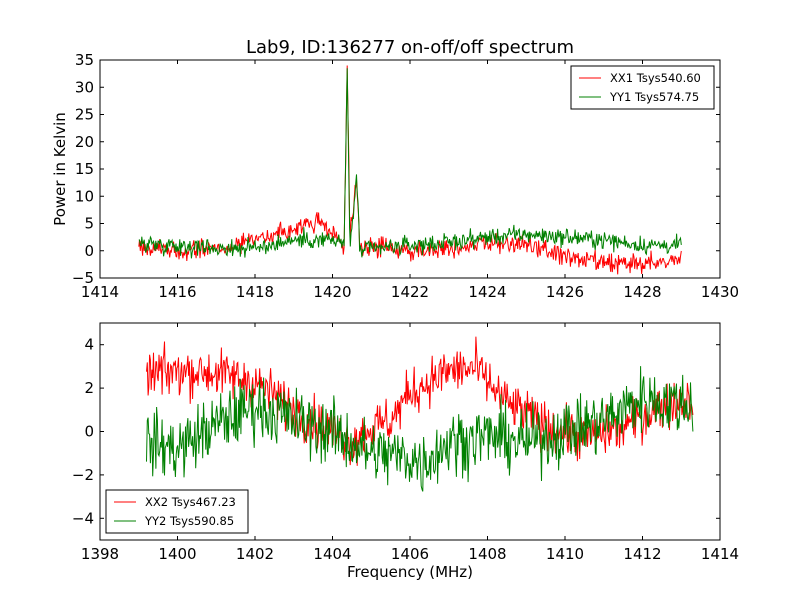 This screenshot has height=600, width=800. What do you see at coordinates (332, 554) in the screenshot?
I see `x-tick-label: 1404` at bounding box center [332, 554].